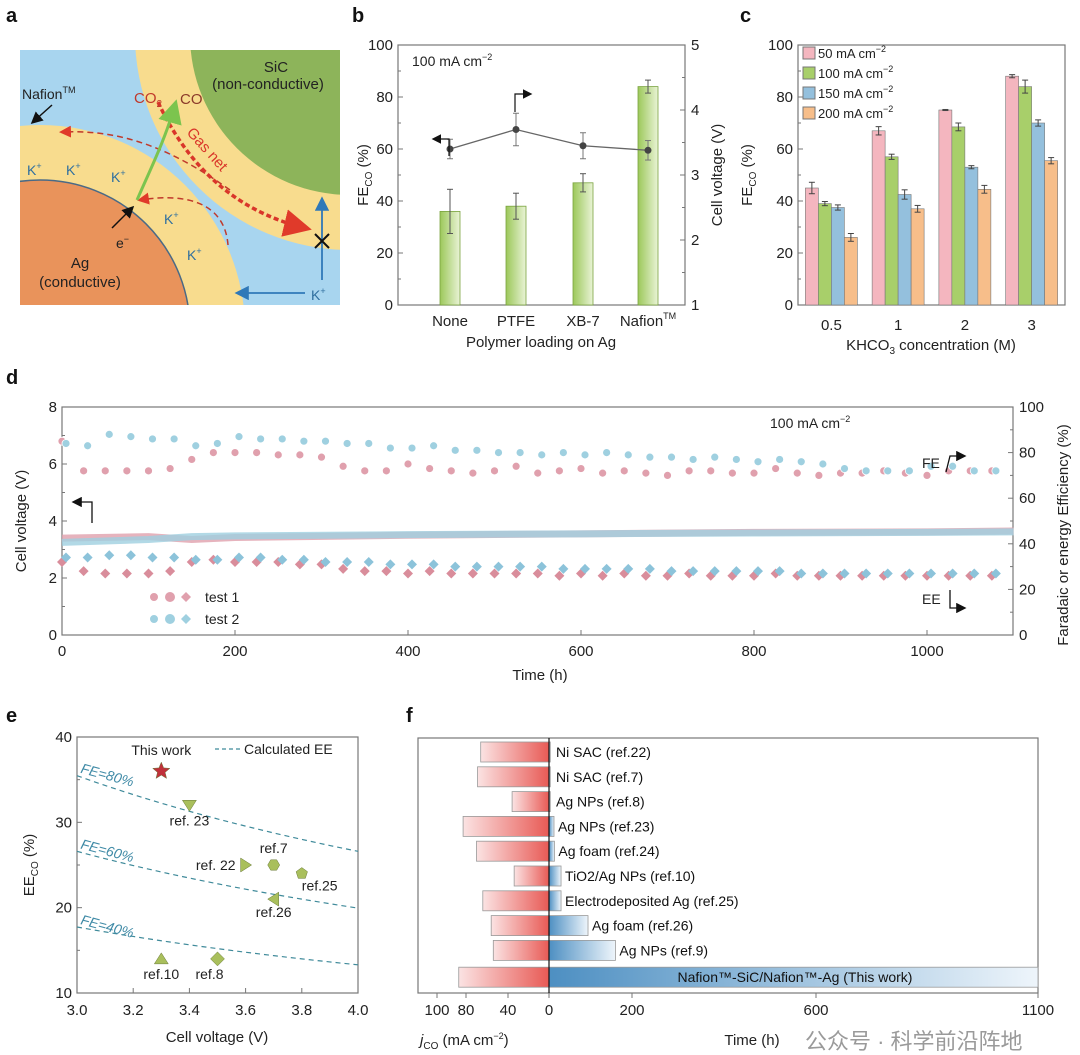  I want to click on y-axis-label: EECO (%), so click(31, 865).